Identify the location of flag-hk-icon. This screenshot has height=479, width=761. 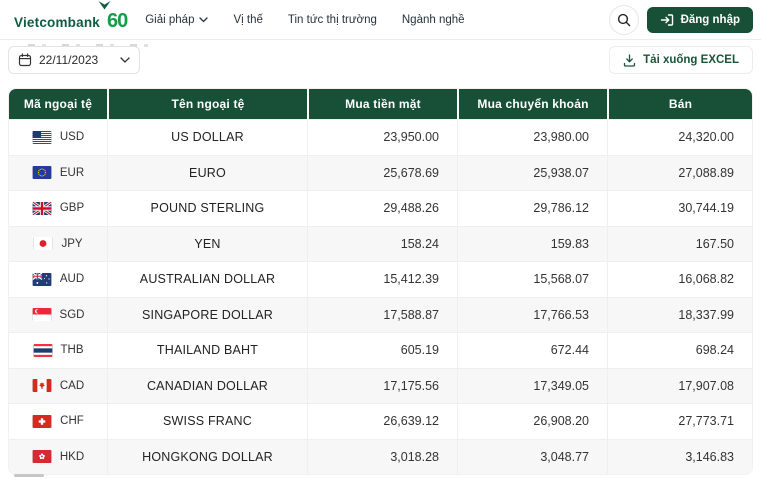
(42, 457).